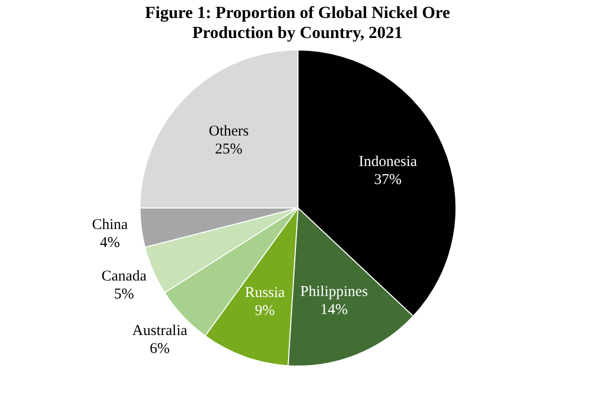  Describe the element at coordinates (228, 132) in the screenshot. I see `slice-label: Others` at that location.